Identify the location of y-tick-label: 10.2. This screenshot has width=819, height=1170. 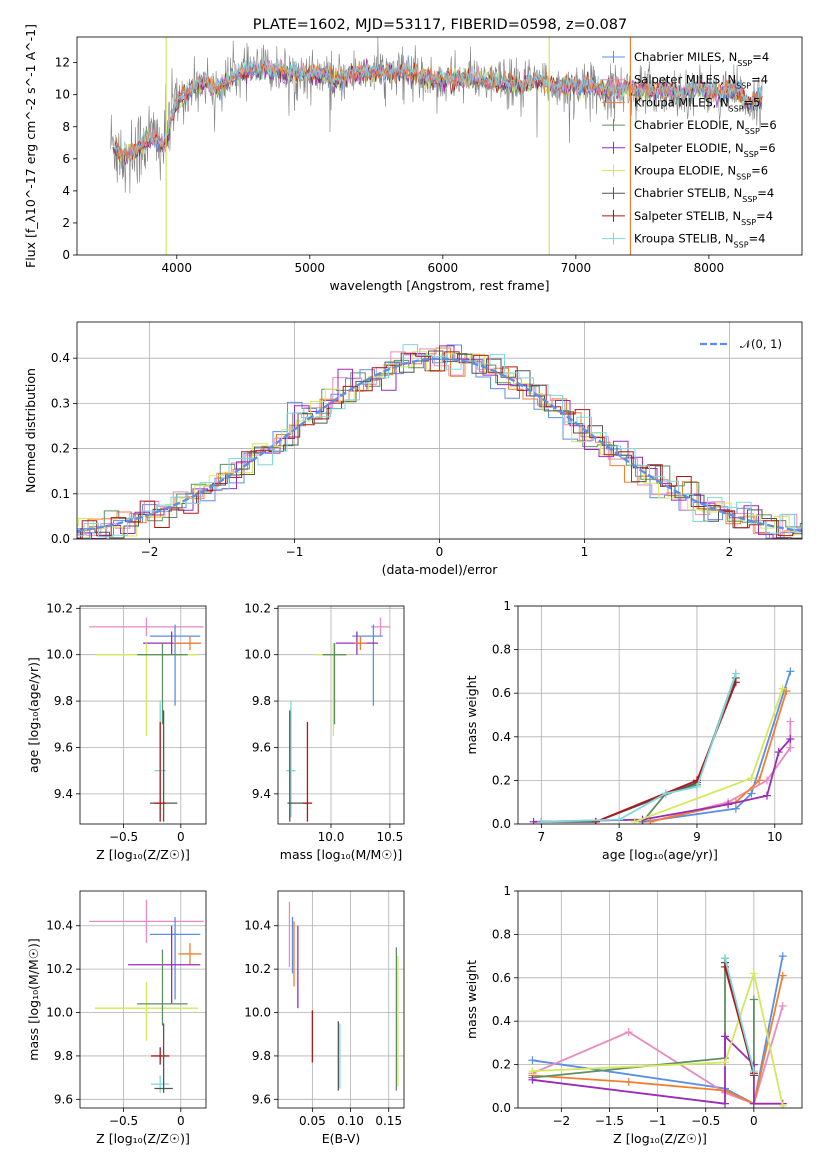
(59, 969).